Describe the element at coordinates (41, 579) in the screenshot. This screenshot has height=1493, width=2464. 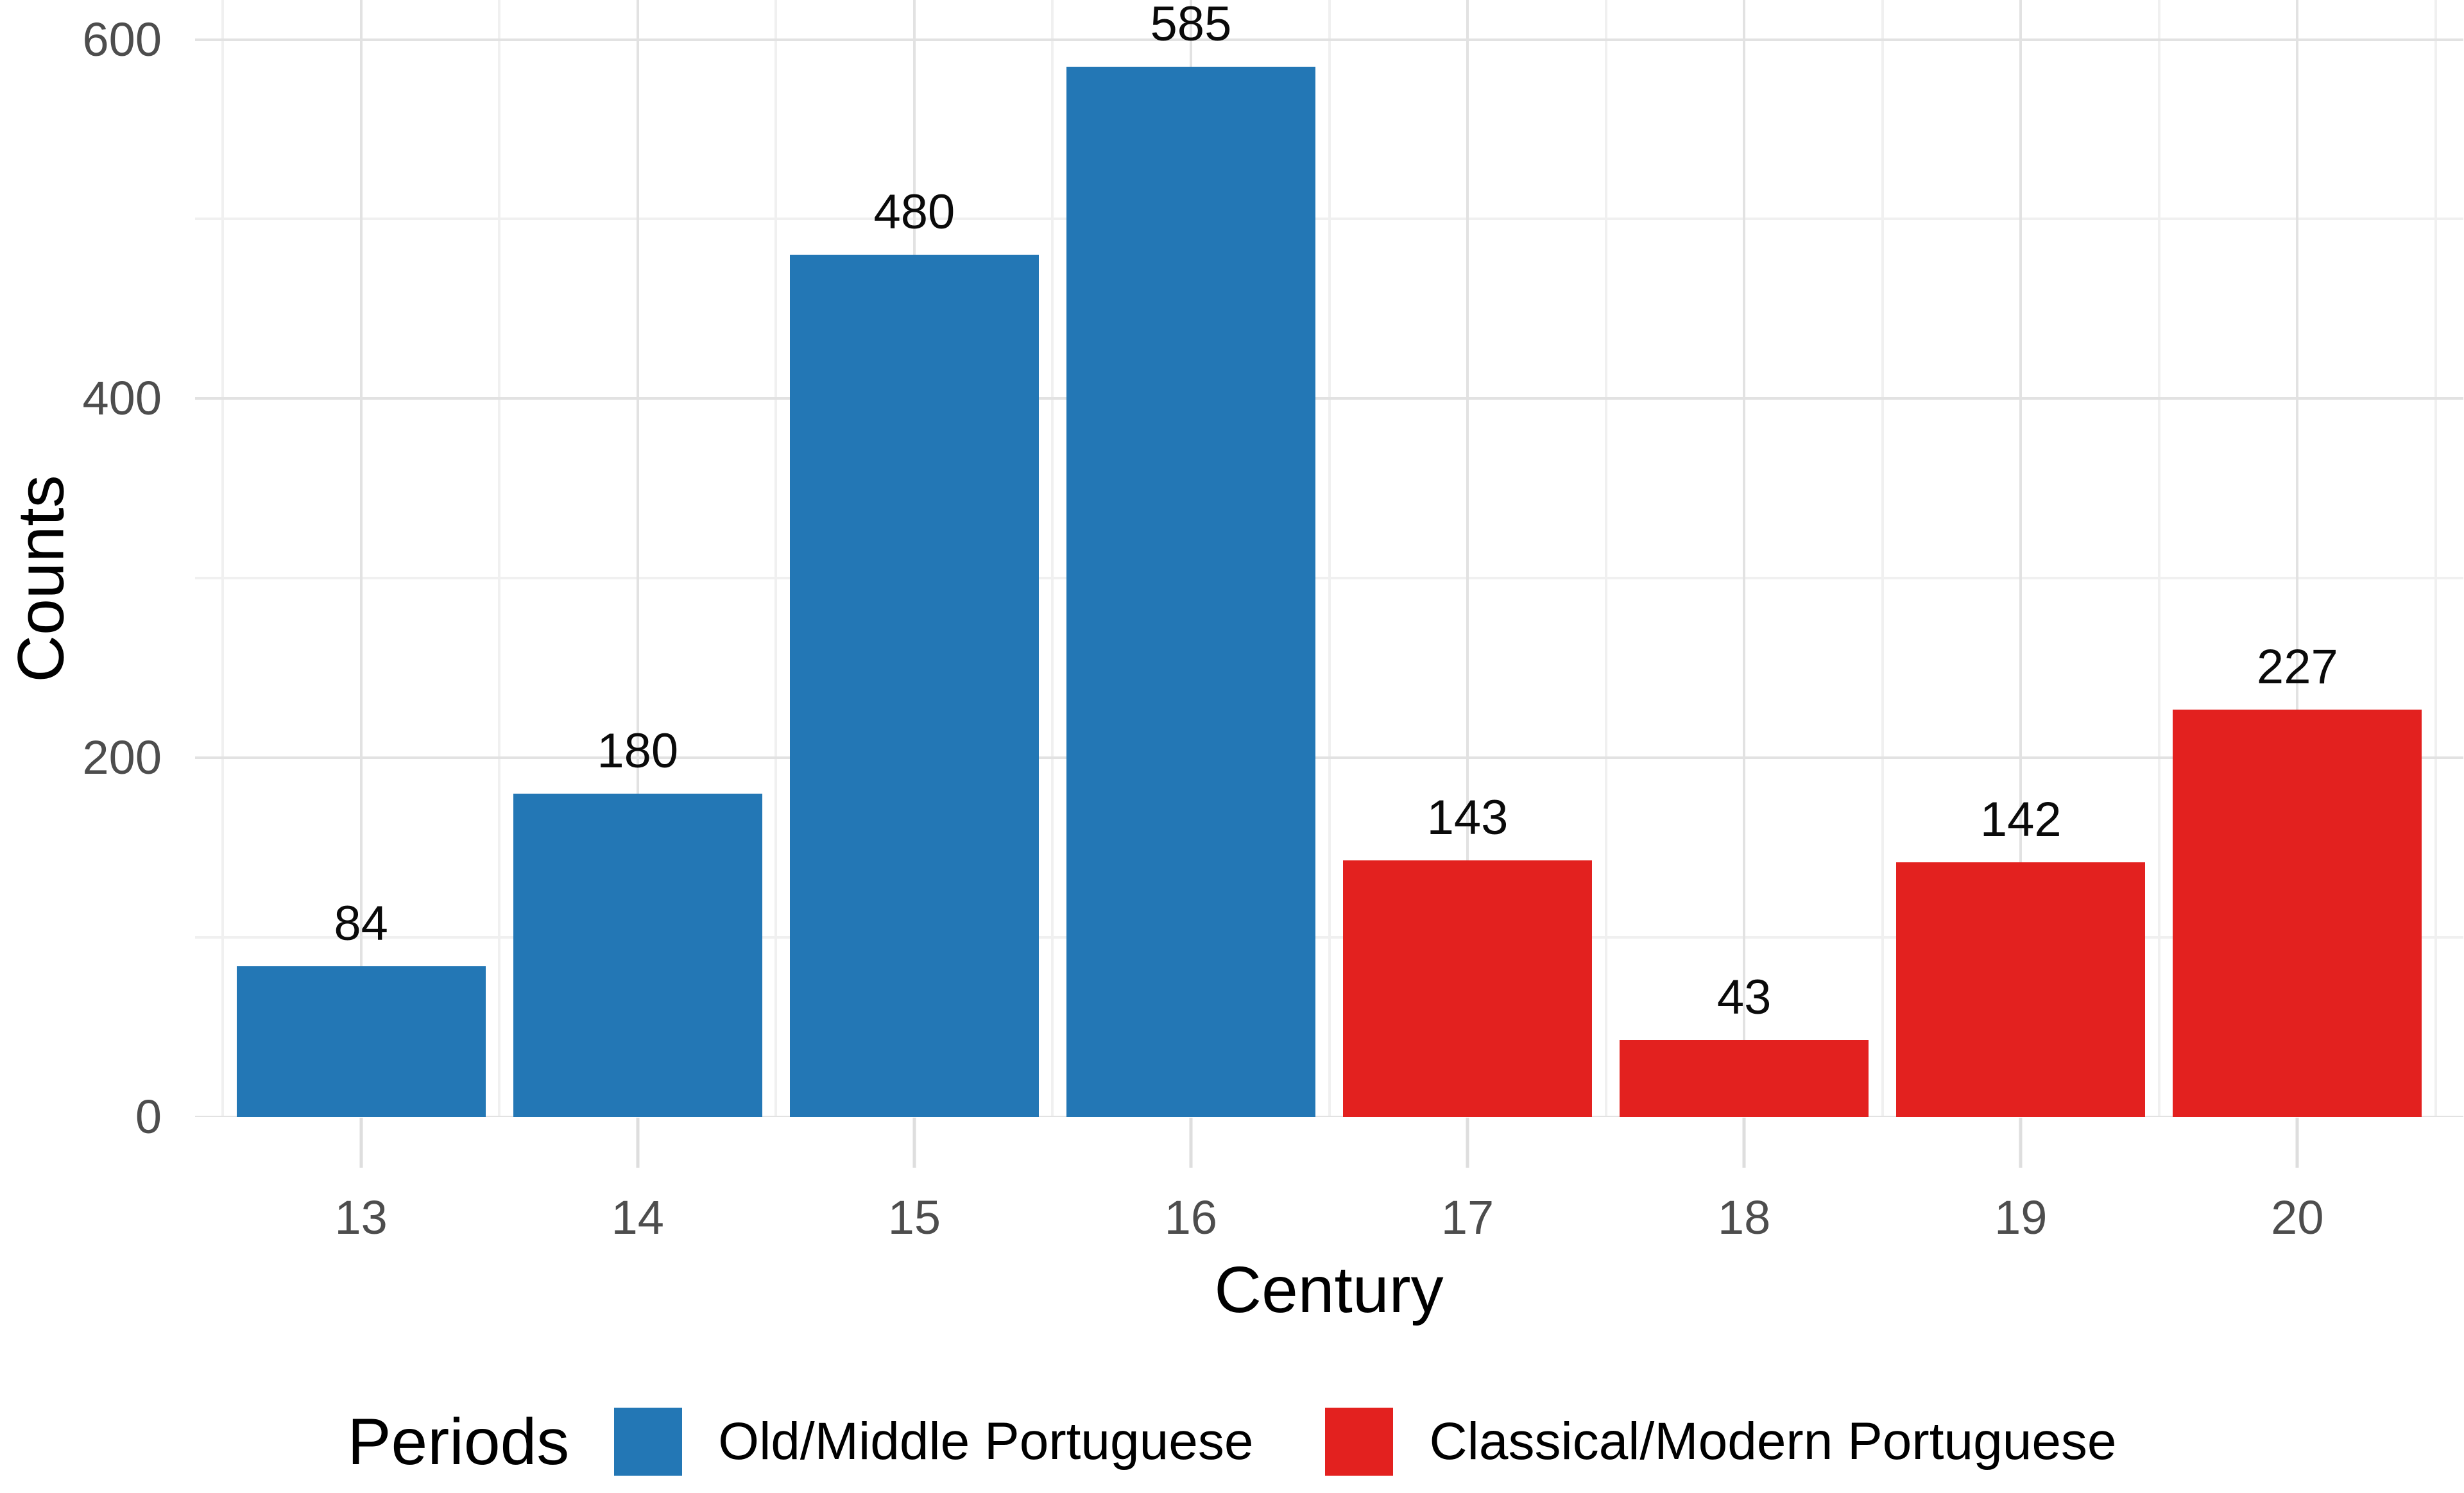
I see `y-axis-title: Counts` at that location.